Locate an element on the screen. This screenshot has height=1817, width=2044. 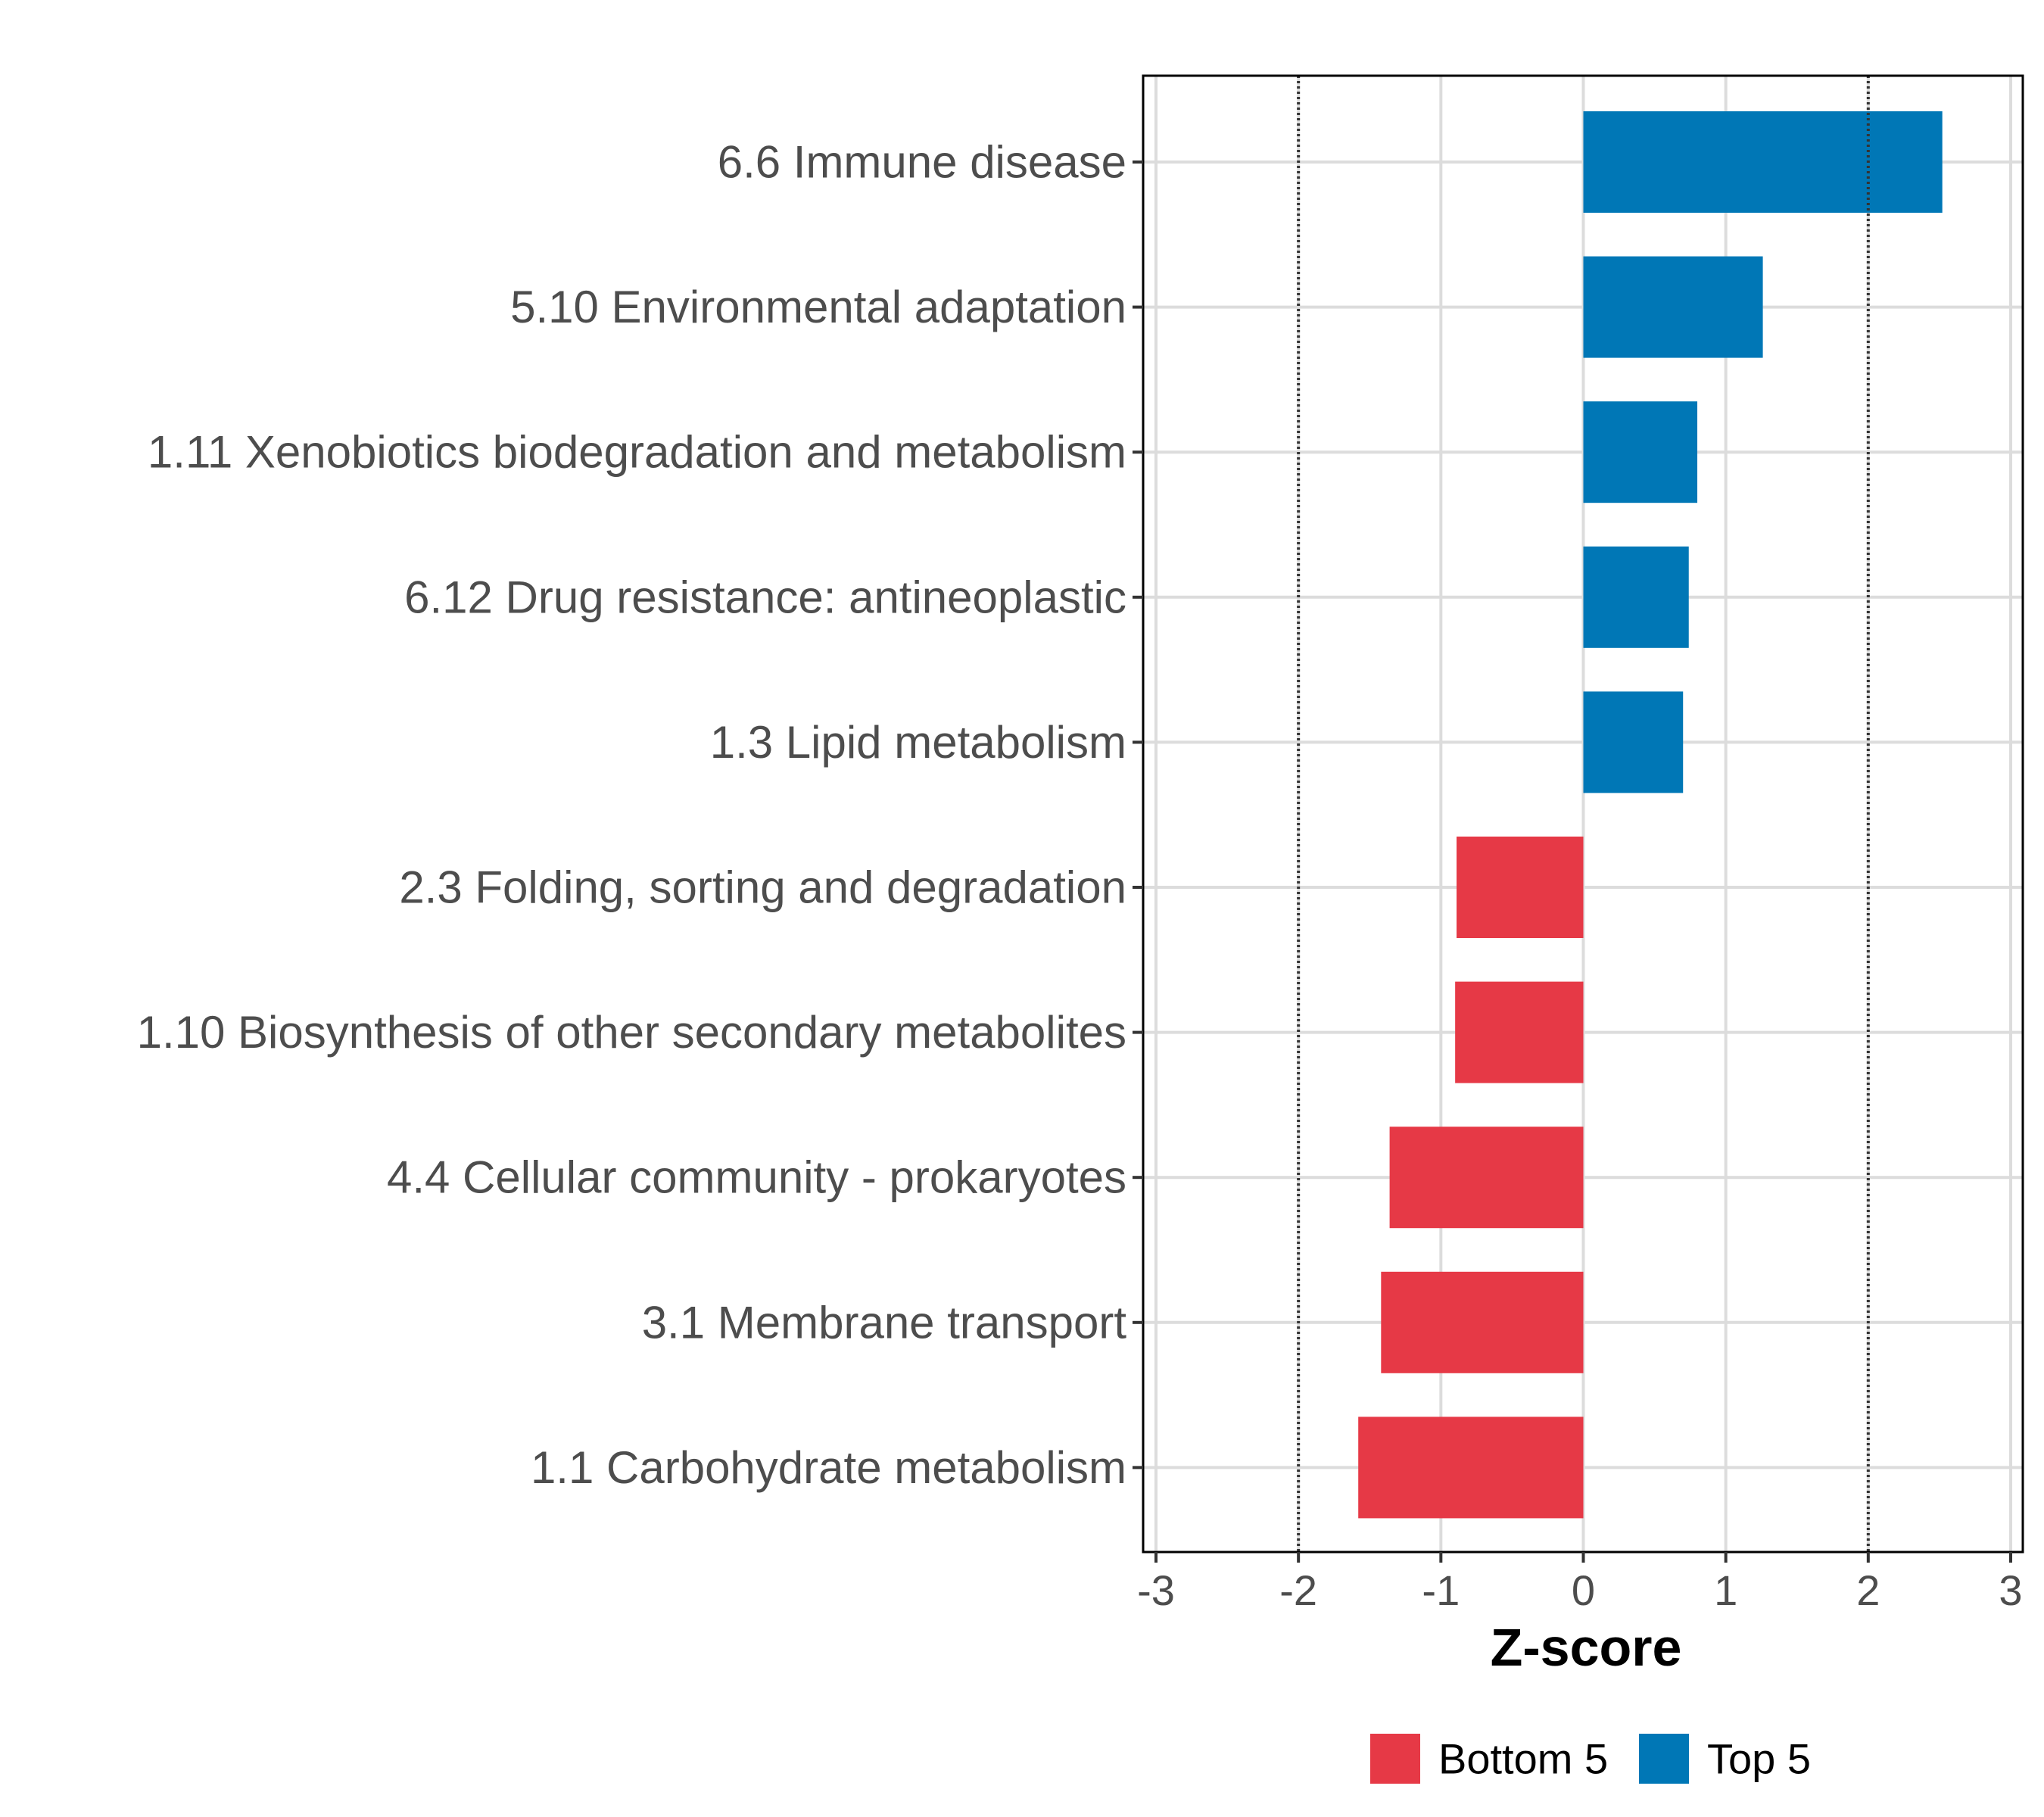
y-tick-label: 3.1 Membrane transport is located at coordinates (885, 1322).